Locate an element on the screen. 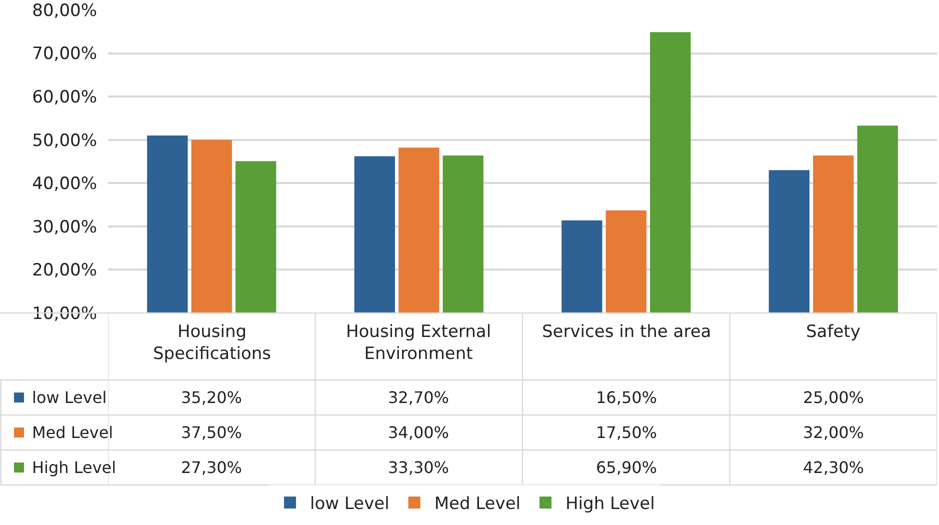  text: 35,20% is located at coordinates (211, 397).